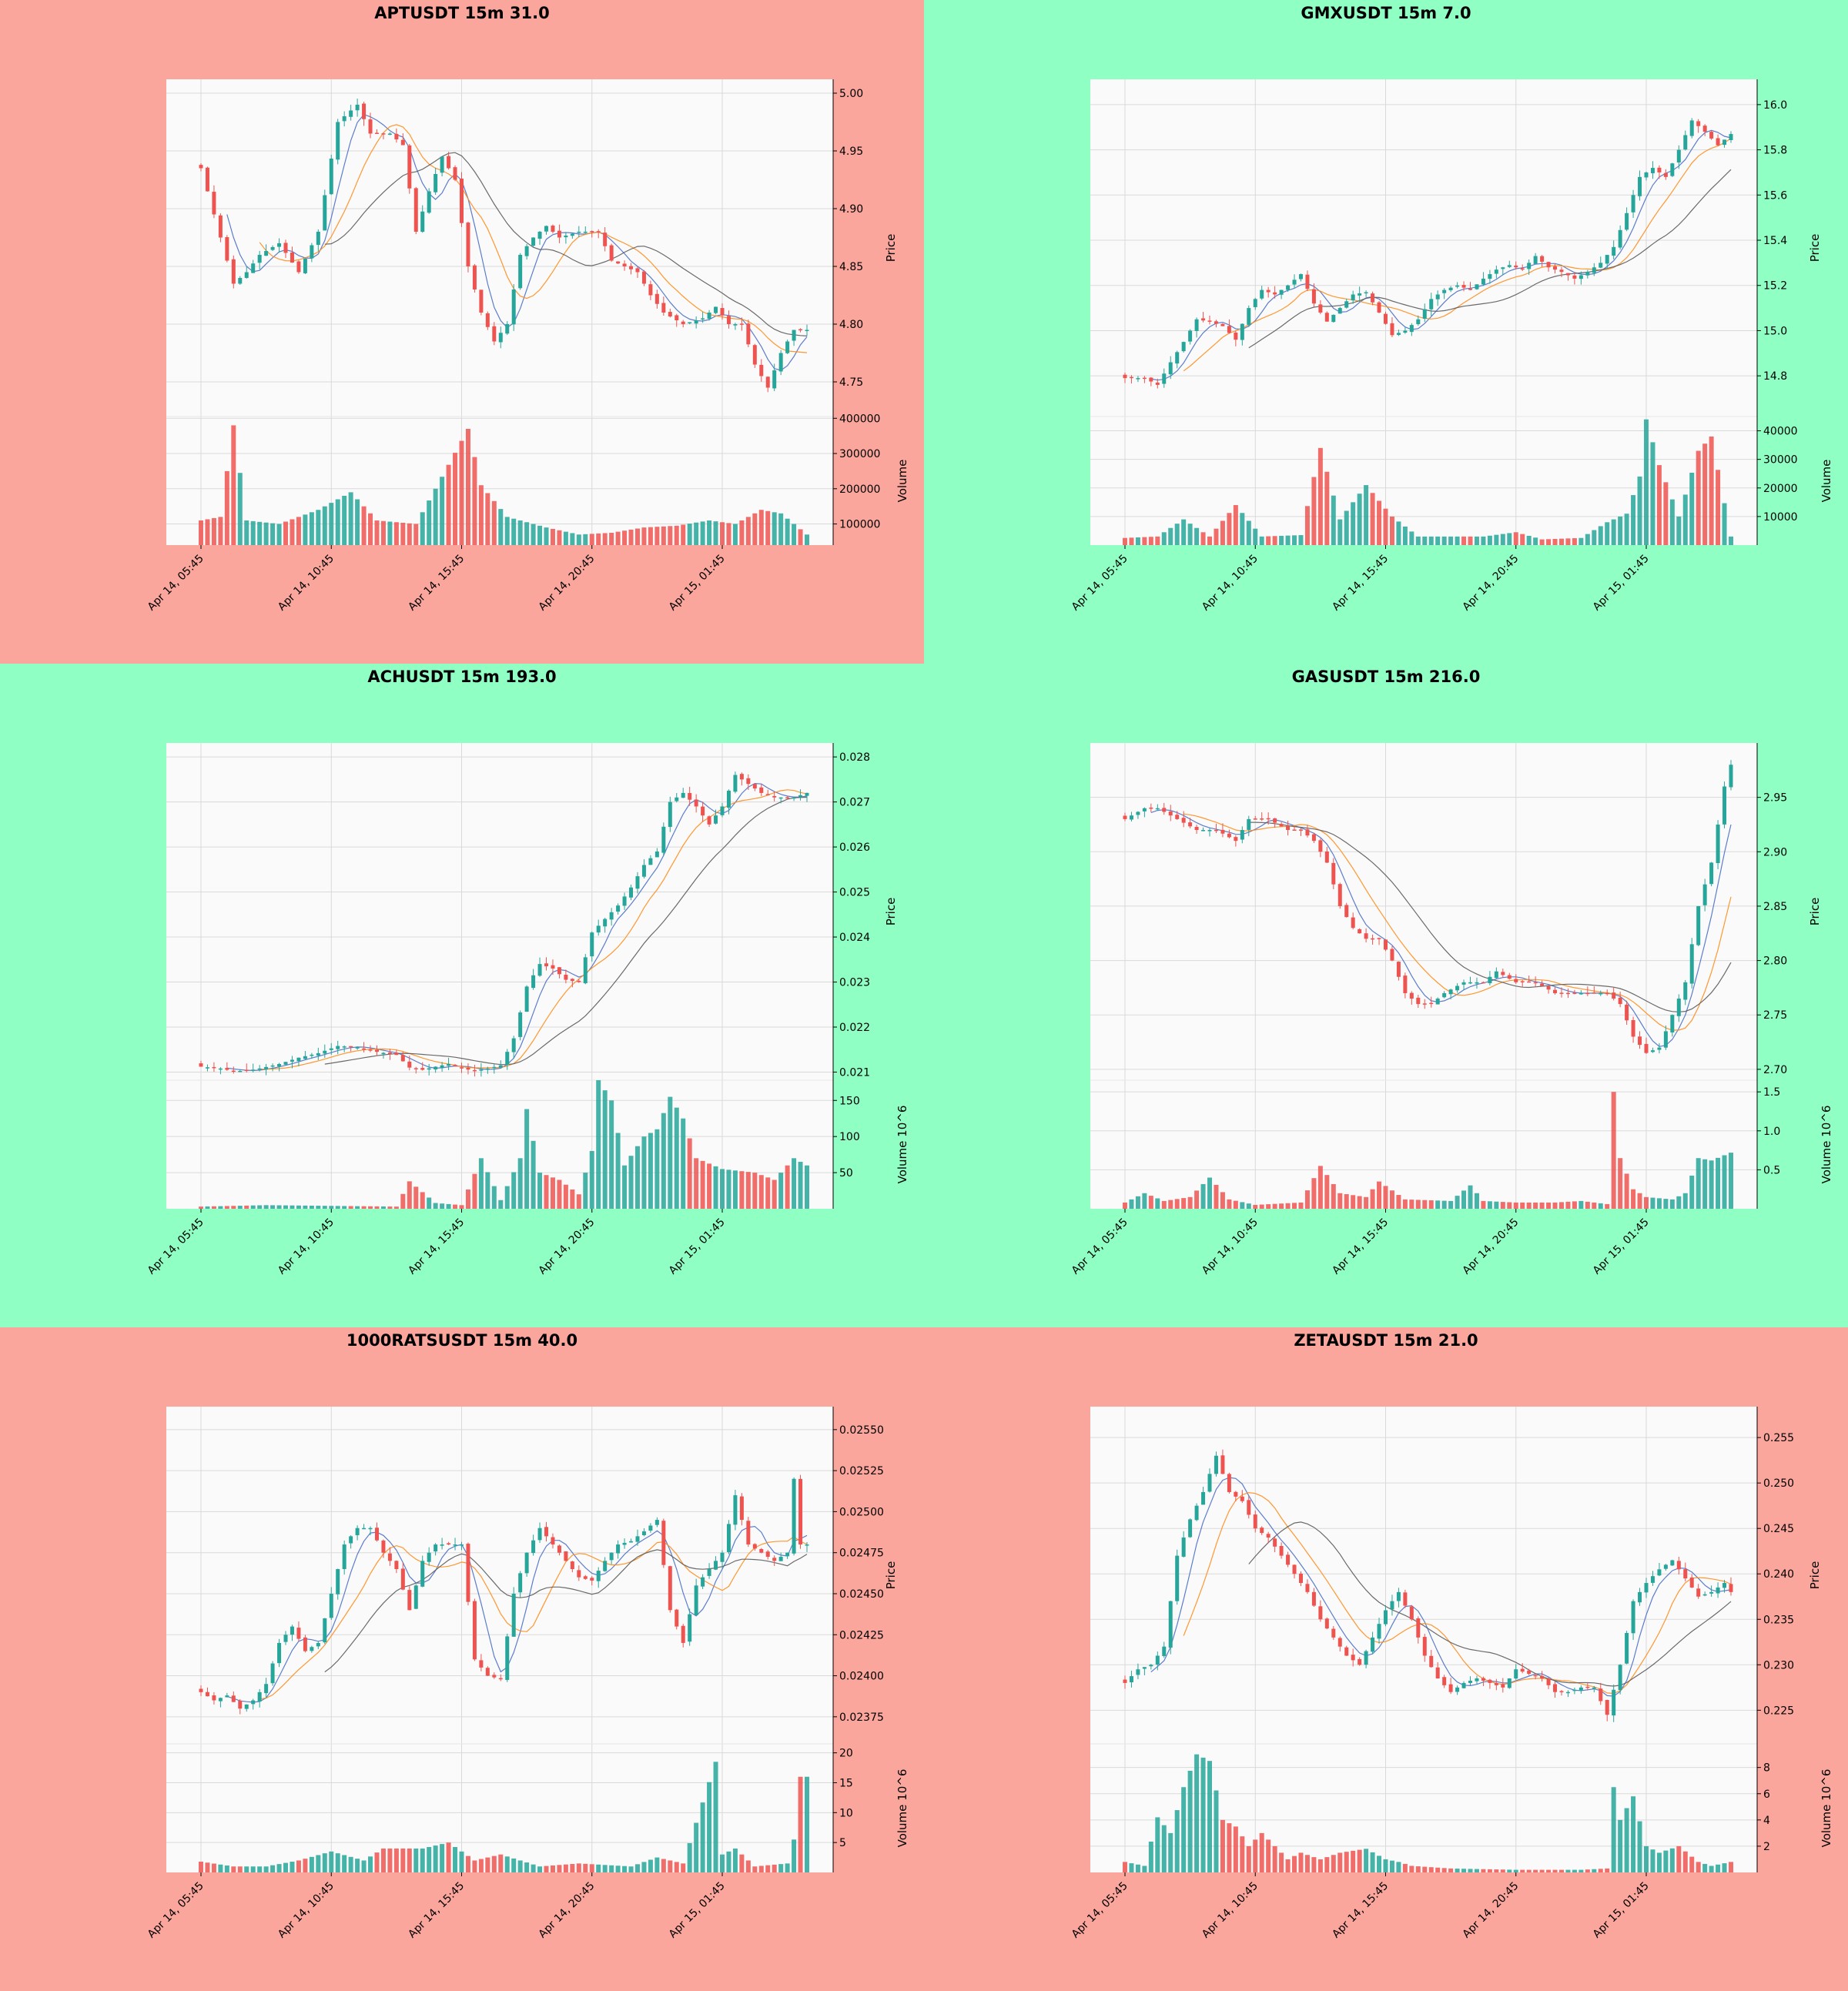  I want to click on candles, so click(1428, 907).